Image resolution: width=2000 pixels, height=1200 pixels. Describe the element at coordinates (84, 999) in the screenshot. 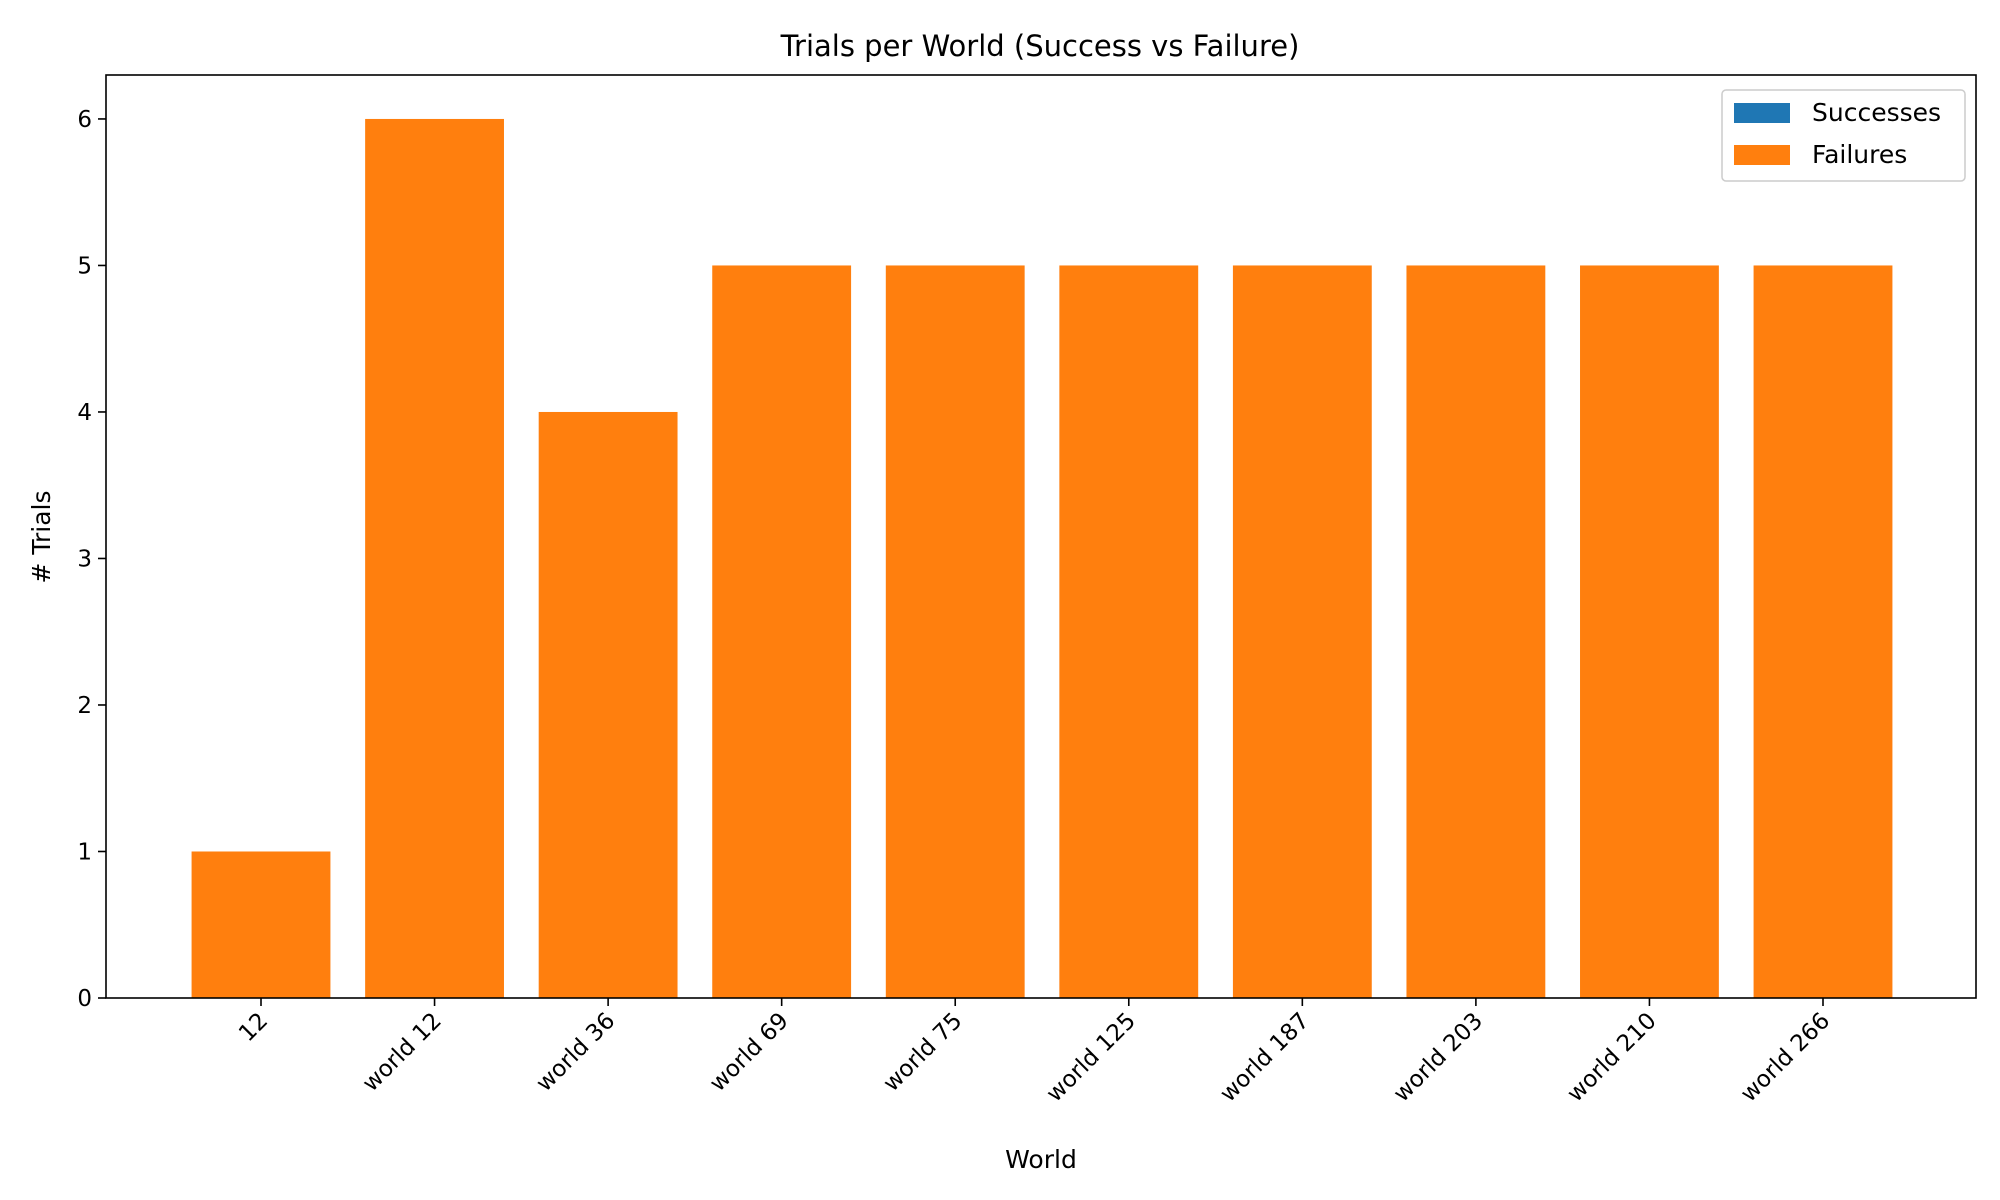

I see `y-tick-label-0: 0` at that location.